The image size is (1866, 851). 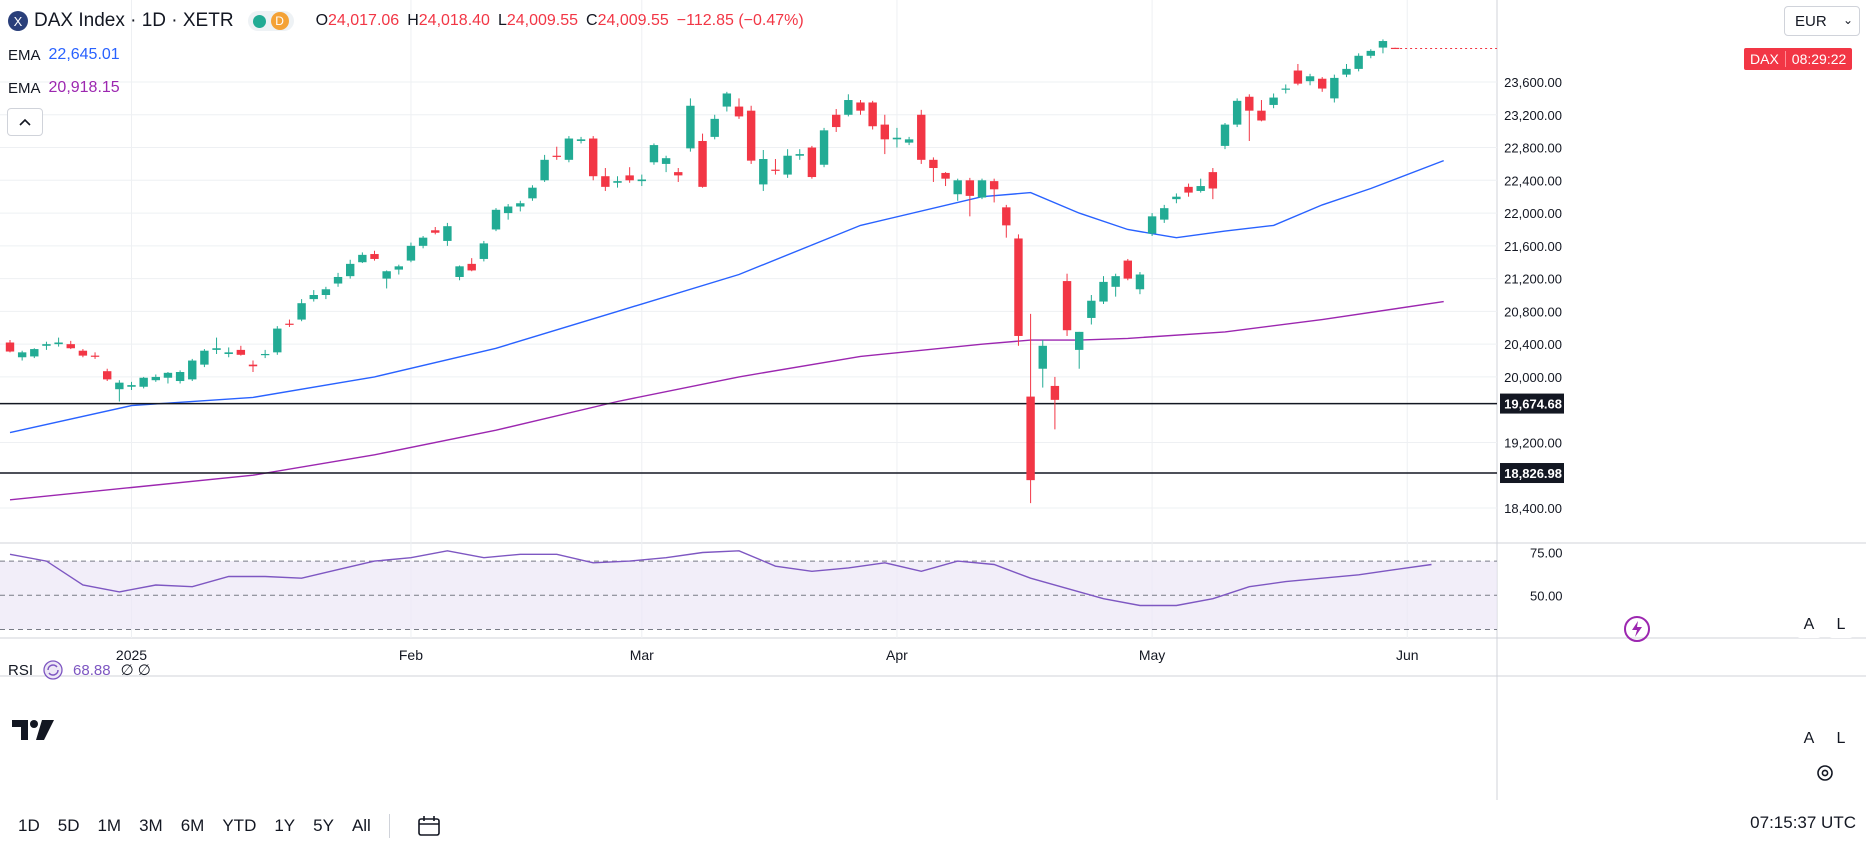 I want to click on utc-clock: 07:15:37 UTC, so click(x=1803, y=822).